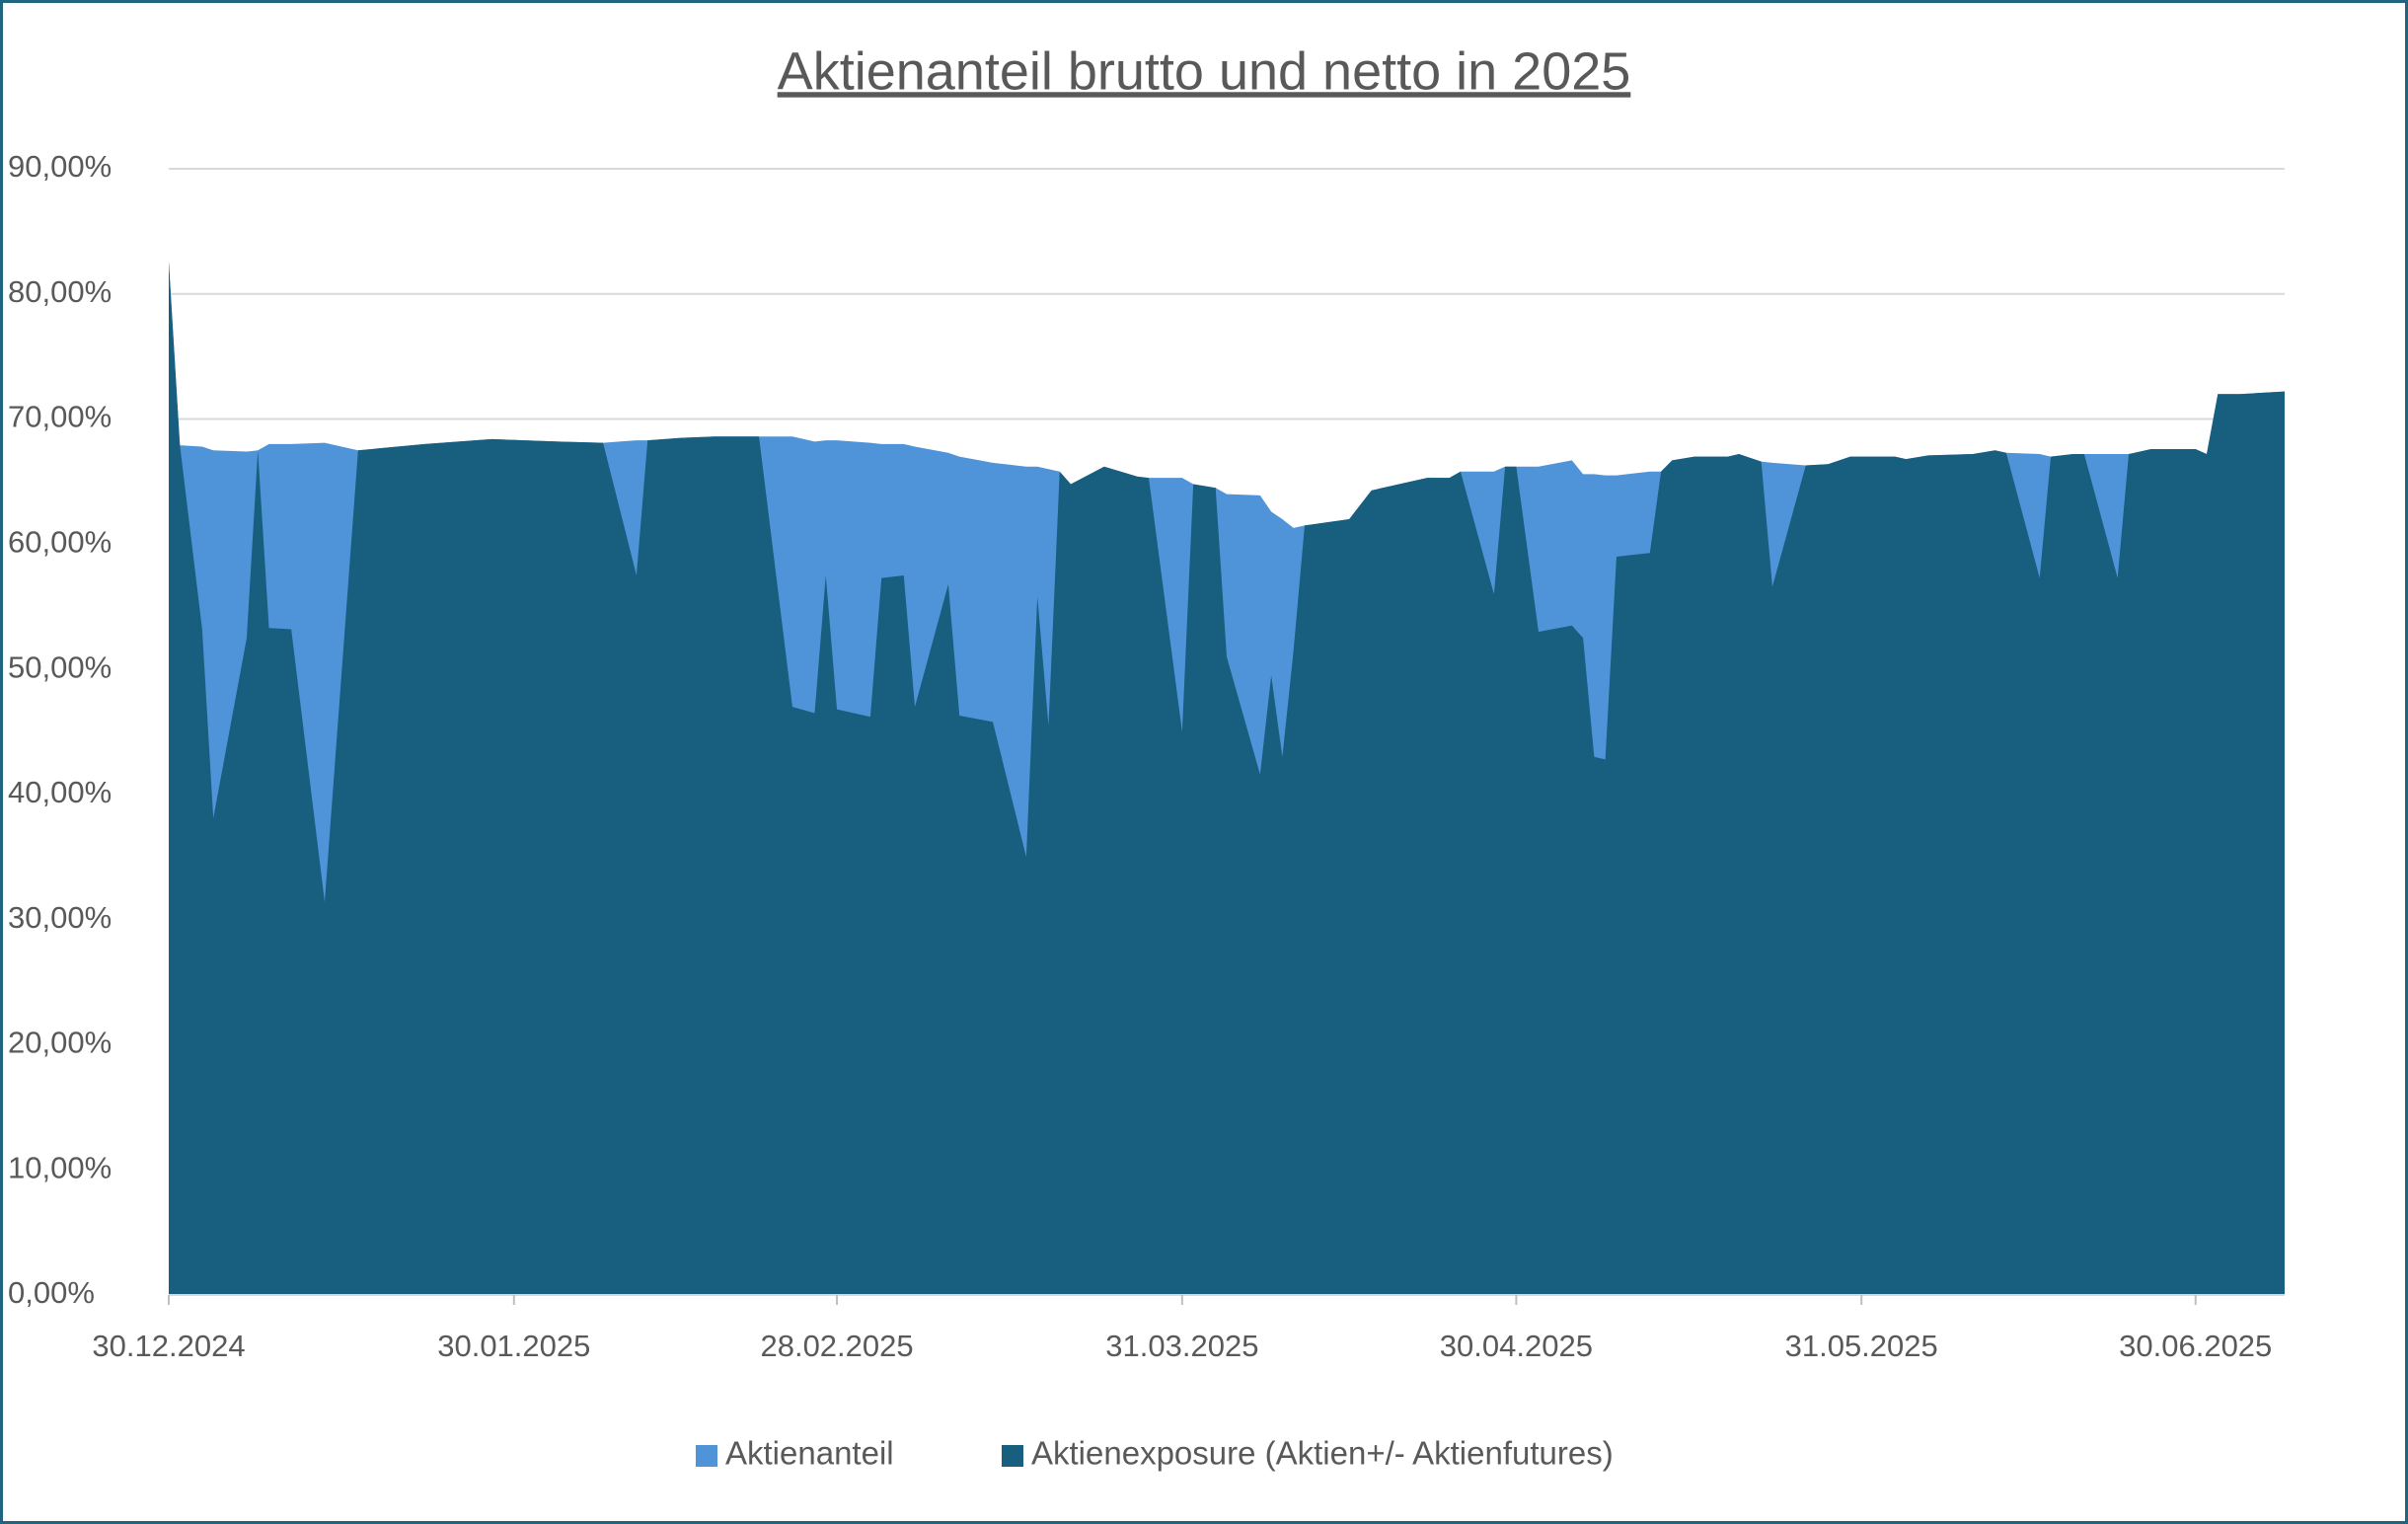 The height and width of the screenshot is (1524, 2408). What do you see at coordinates (60, 666) in the screenshot?
I see `y-tick-label: 50,00%` at bounding box center [60, 666].